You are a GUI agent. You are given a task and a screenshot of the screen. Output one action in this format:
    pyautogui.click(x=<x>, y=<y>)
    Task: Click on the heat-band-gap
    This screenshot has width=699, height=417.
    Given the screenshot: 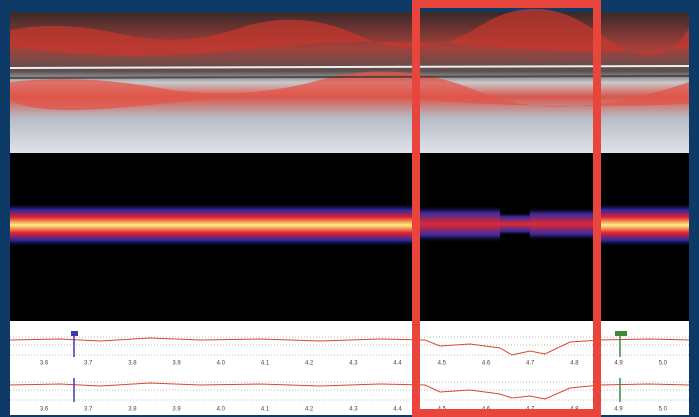 What is the action you would take?
    pyautogui.click(x=515, y=224)
    